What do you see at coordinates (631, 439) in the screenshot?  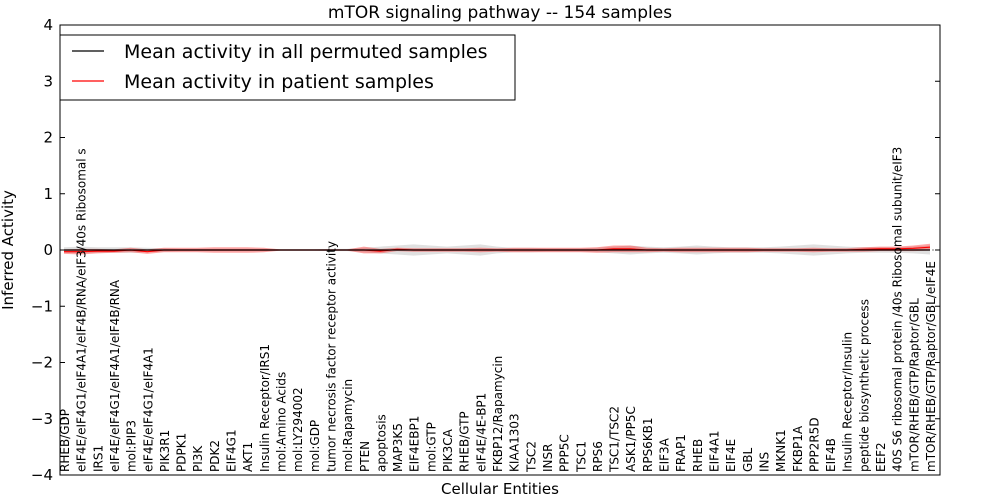 I see `x-tick-label: ASK1/PP5C` at bounding box center [631, 439].